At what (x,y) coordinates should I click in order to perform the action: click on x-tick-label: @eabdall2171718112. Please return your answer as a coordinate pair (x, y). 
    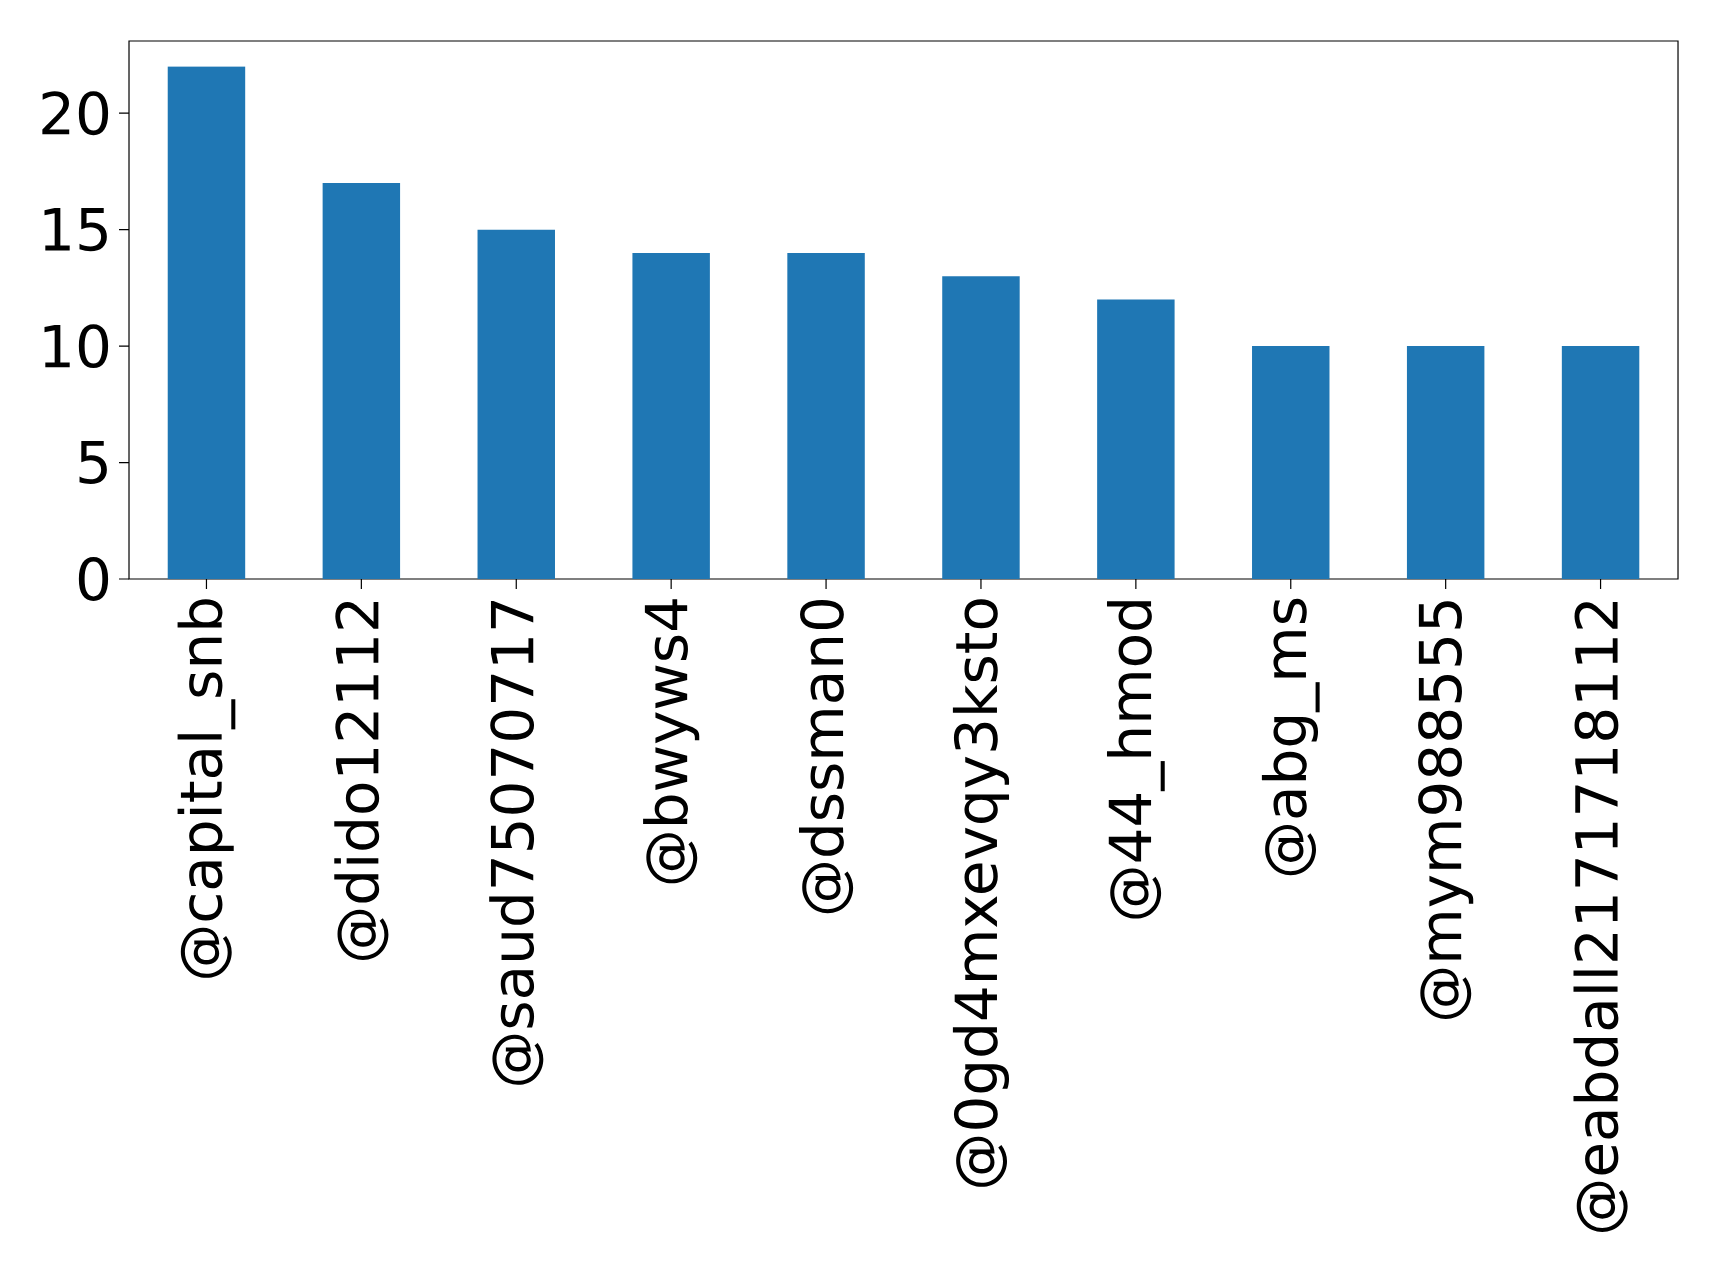
    Looking at the image, I should click on (1600, 916).